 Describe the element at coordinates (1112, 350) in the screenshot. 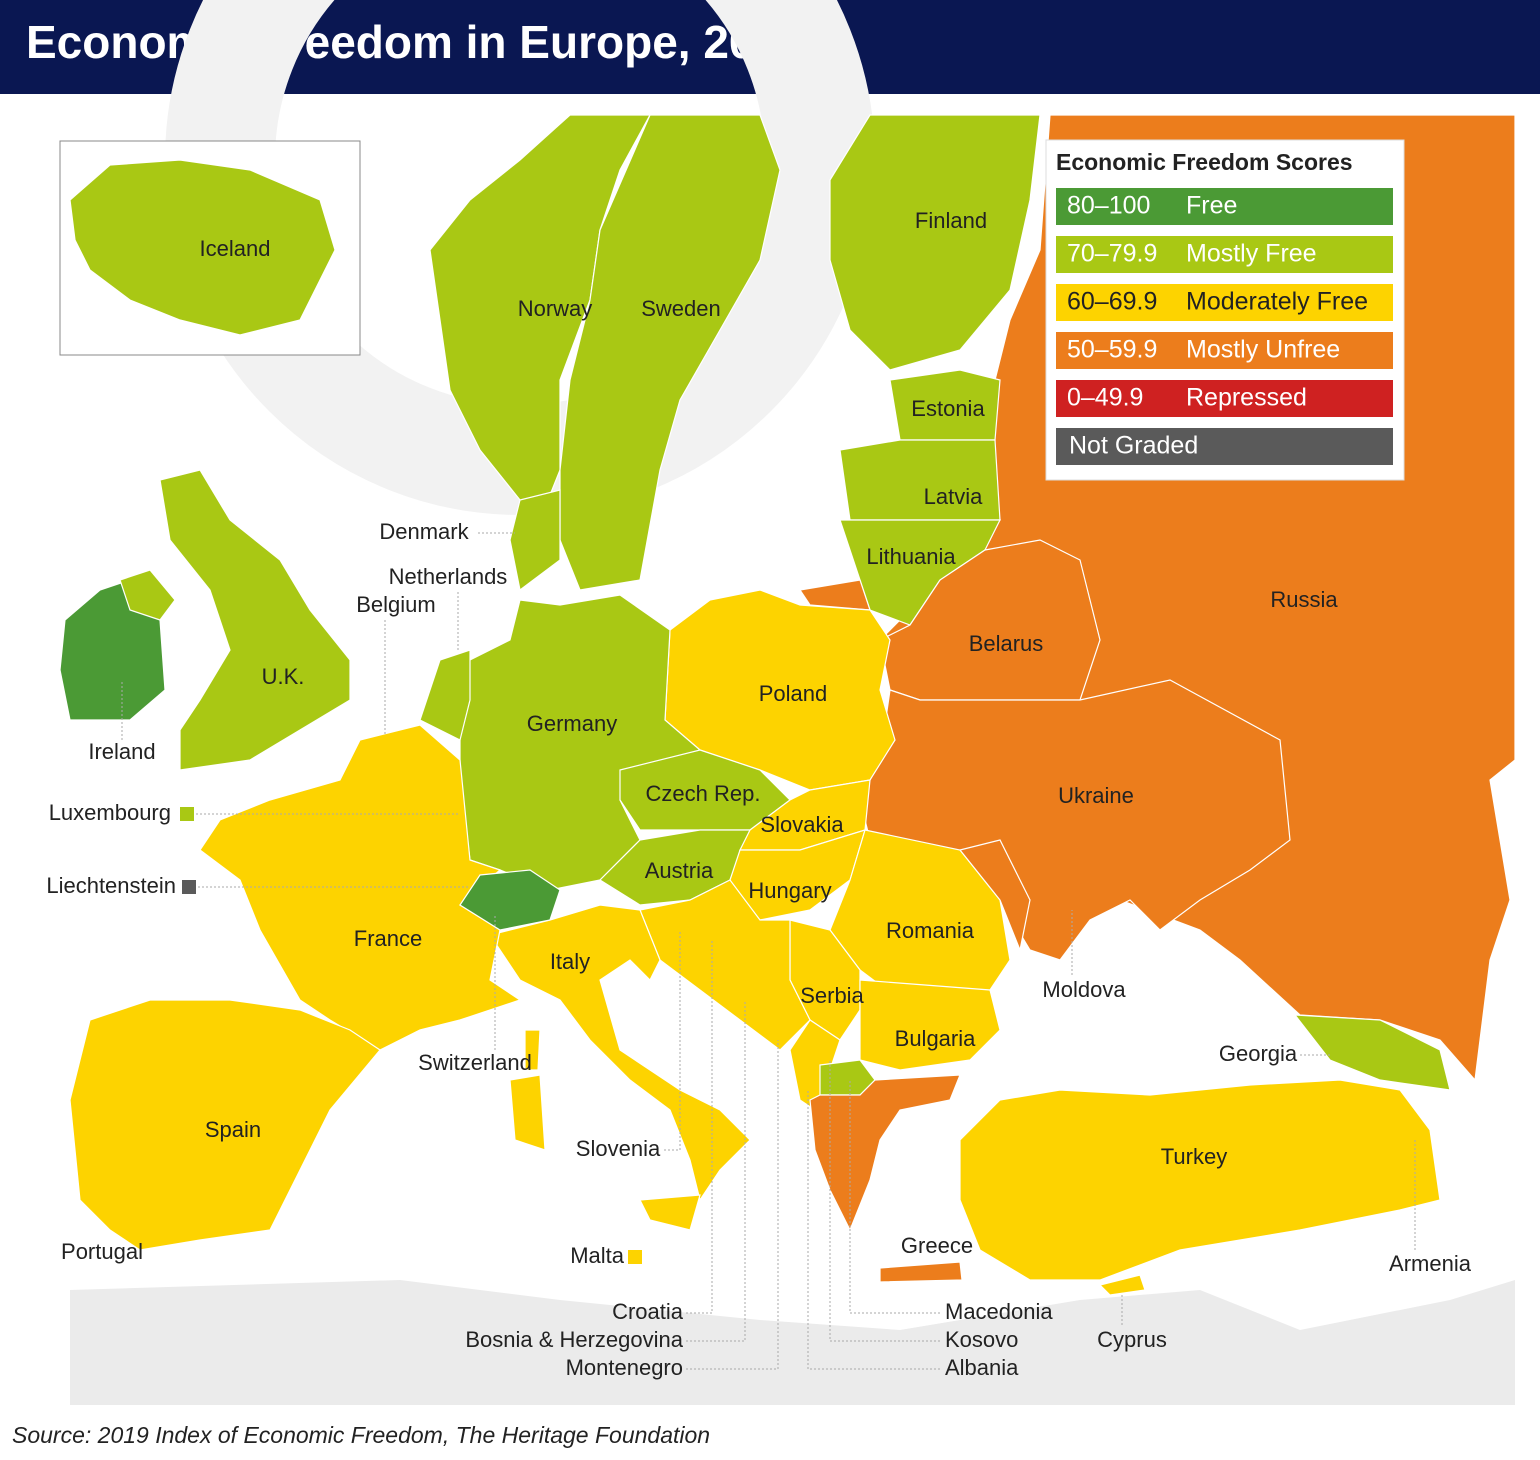

I see `legend-range: 50–59.9` at that location.